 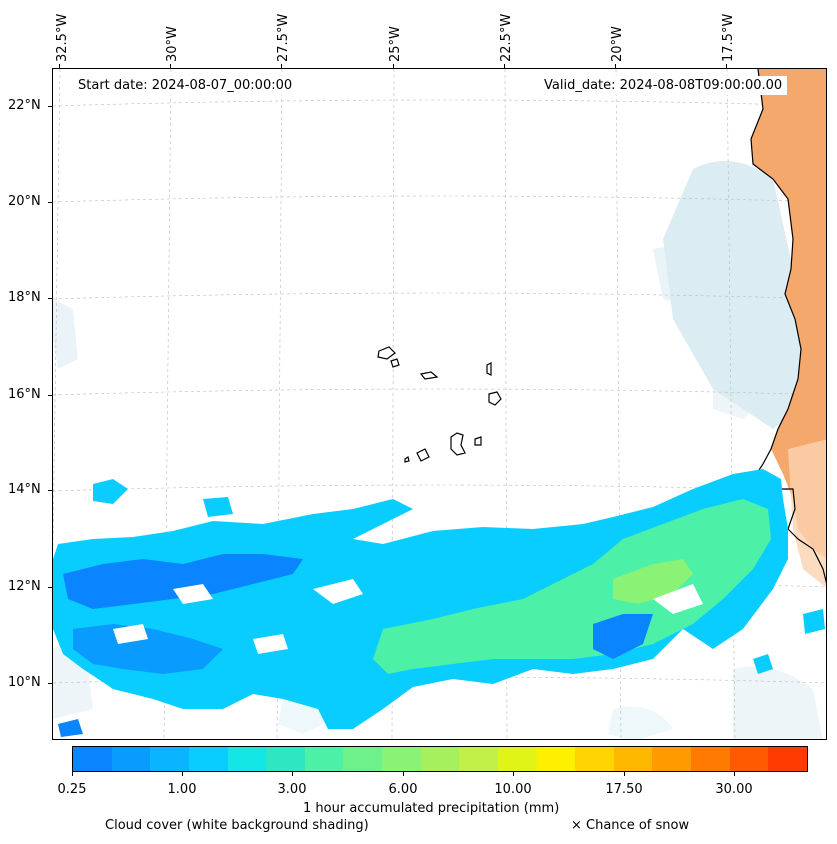 What do you see at coordinates (24, 586) in the screenshot?
I see `lat-label-12n: 12°N` at bounding box center [24, 586].